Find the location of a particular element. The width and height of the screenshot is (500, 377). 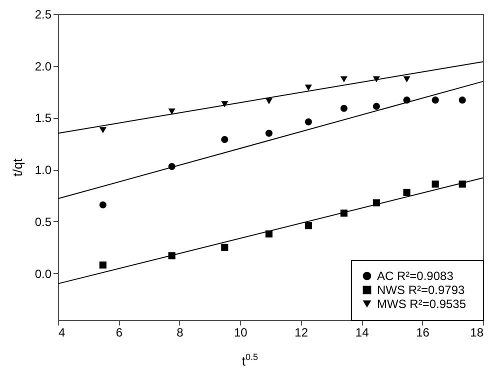

x-tick-label: 8 is located at coordinates (180, 333).